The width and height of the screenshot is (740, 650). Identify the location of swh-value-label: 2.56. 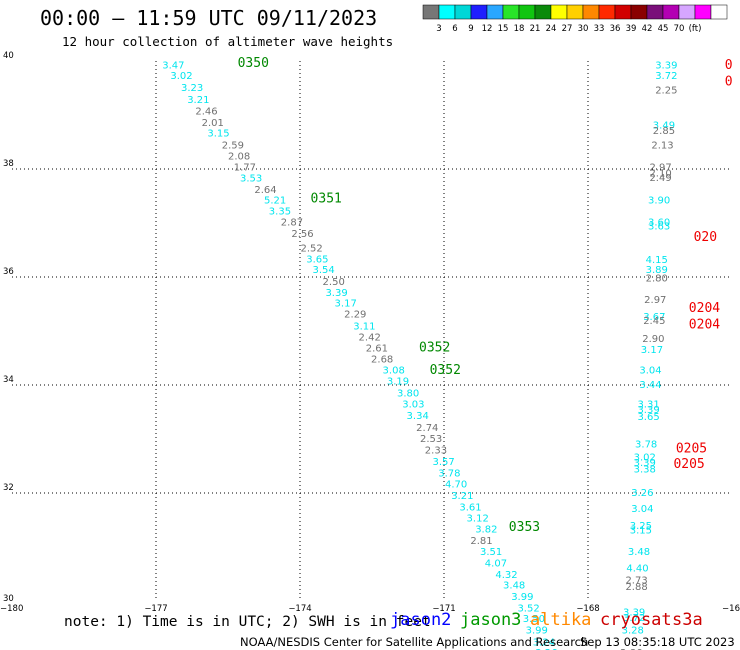
(302, 234).